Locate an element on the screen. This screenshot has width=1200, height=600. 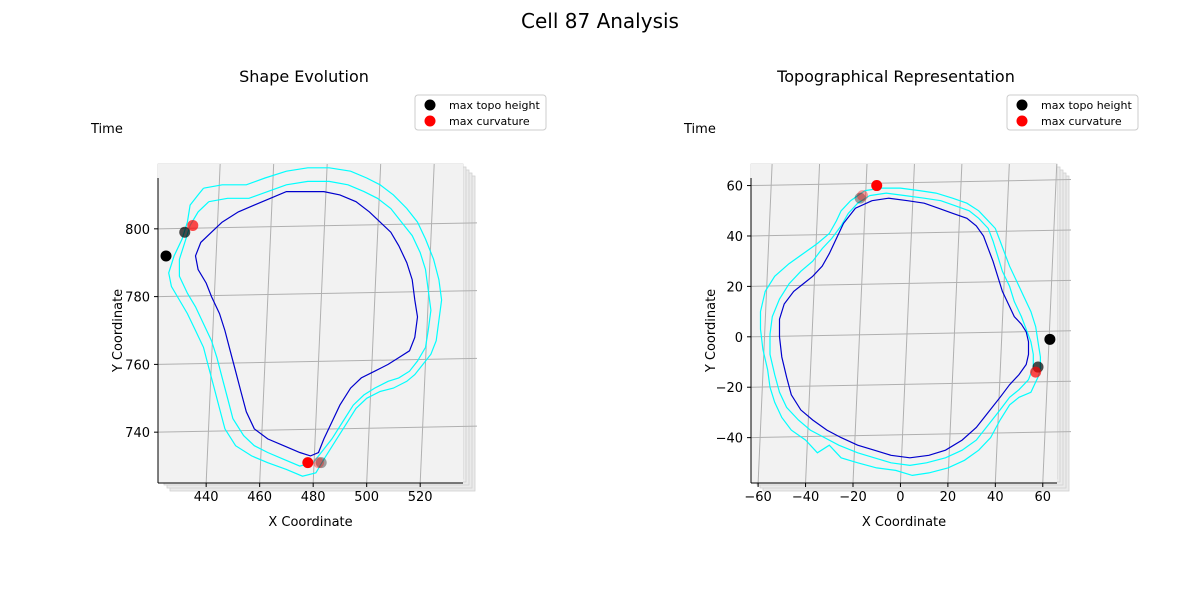
y-tick-label: 740 is located at coordinates (137, 433).